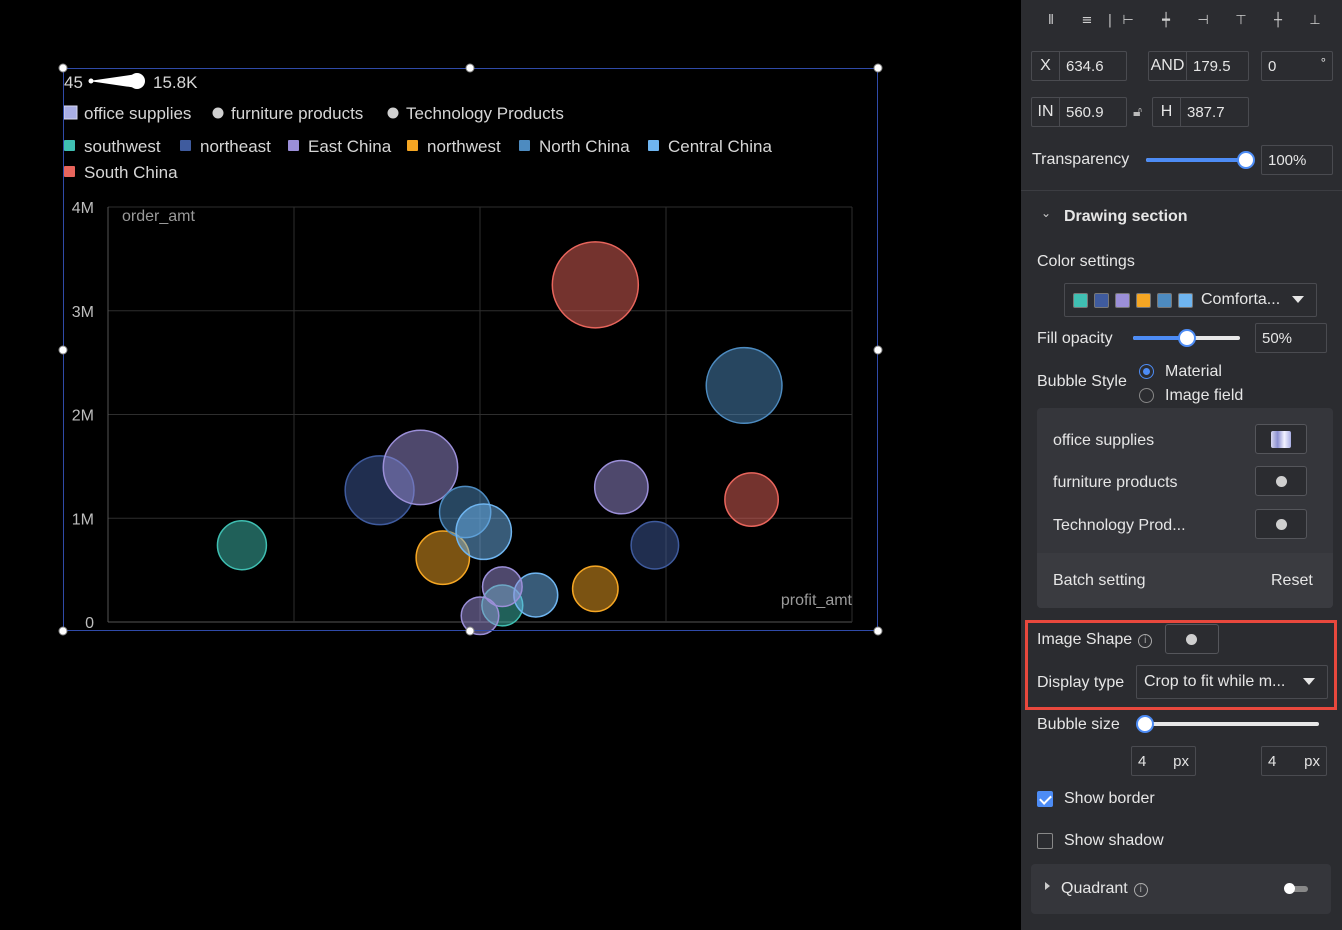 This screenshot has width=1342, height=930. Describe the element at coordinates (1146, 371) in the screenshot. I see `material-radio` at that location.